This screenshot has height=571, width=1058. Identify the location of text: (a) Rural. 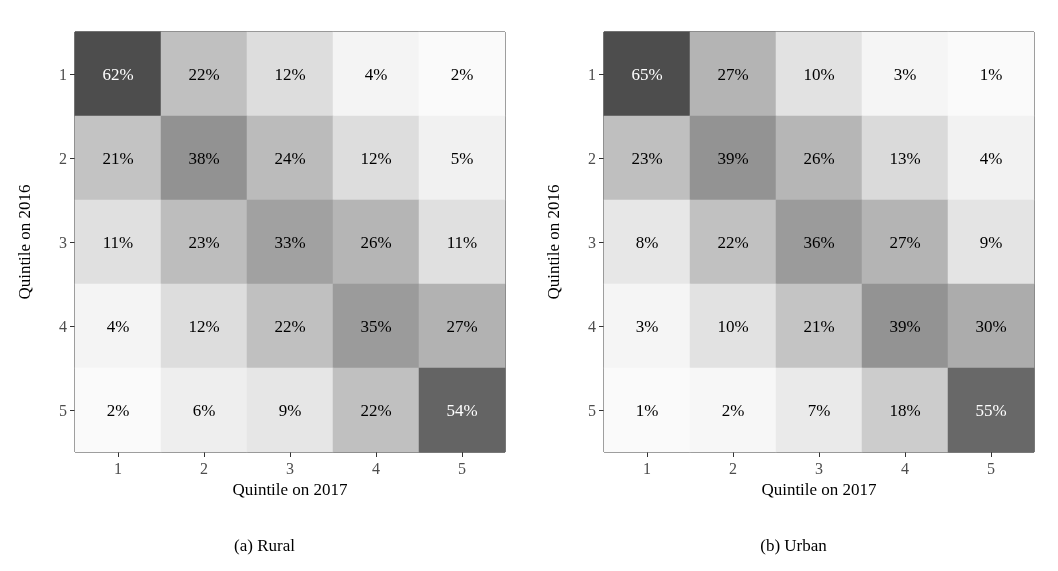
(265, 545).